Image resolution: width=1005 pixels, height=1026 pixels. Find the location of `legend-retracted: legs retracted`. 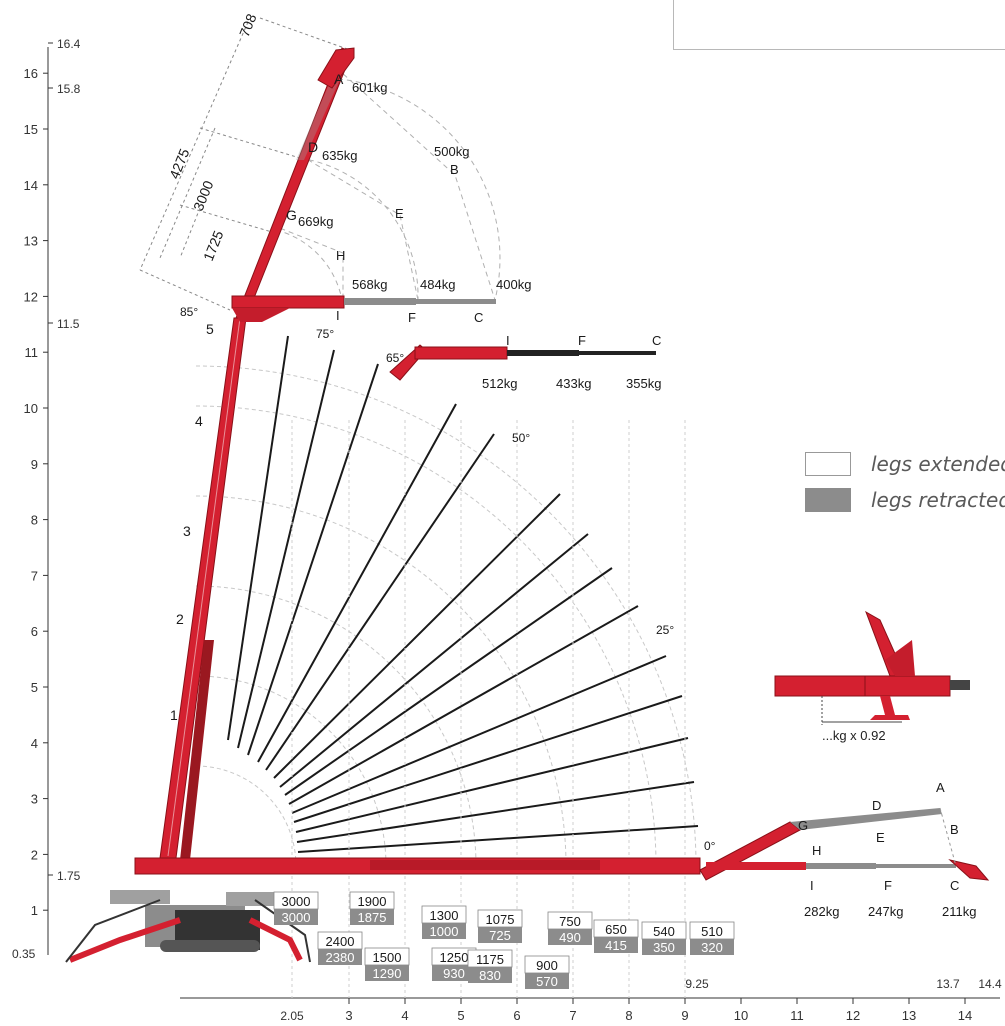

legend-retracted: legs retracted is located at coordinates (905, 500).